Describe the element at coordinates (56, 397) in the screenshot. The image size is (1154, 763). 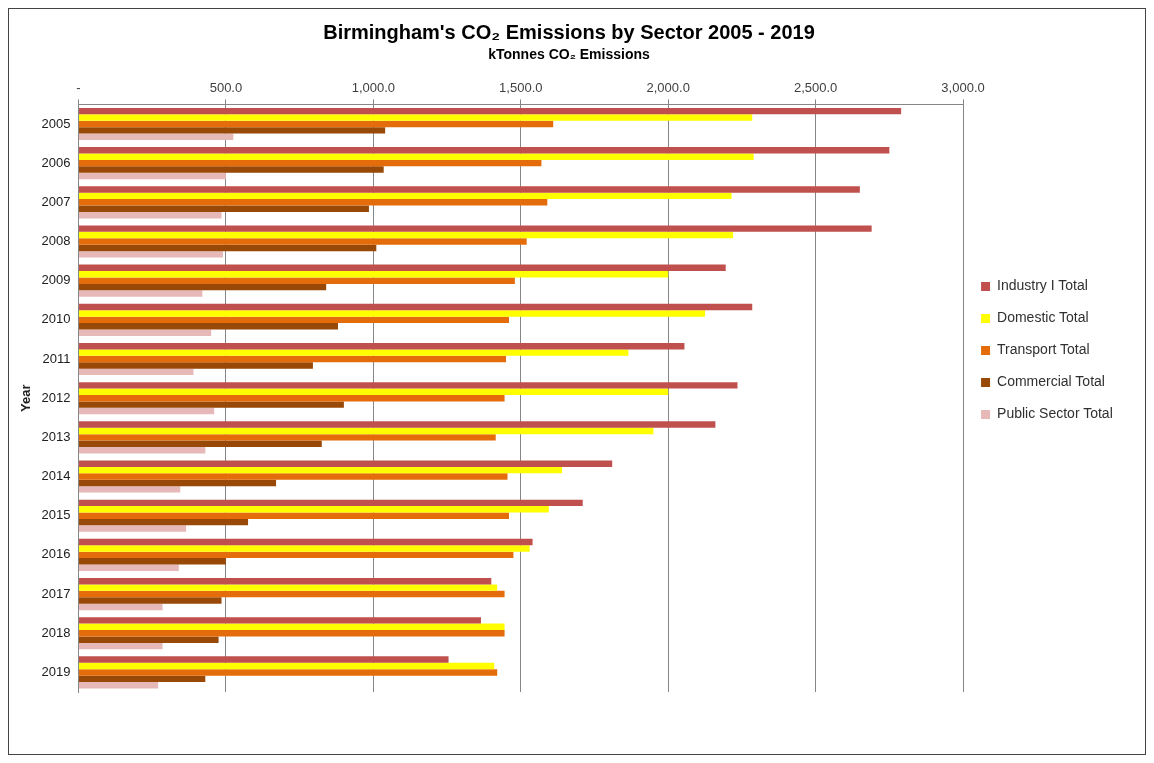
I see `y-tick-label: 2012` at that location.